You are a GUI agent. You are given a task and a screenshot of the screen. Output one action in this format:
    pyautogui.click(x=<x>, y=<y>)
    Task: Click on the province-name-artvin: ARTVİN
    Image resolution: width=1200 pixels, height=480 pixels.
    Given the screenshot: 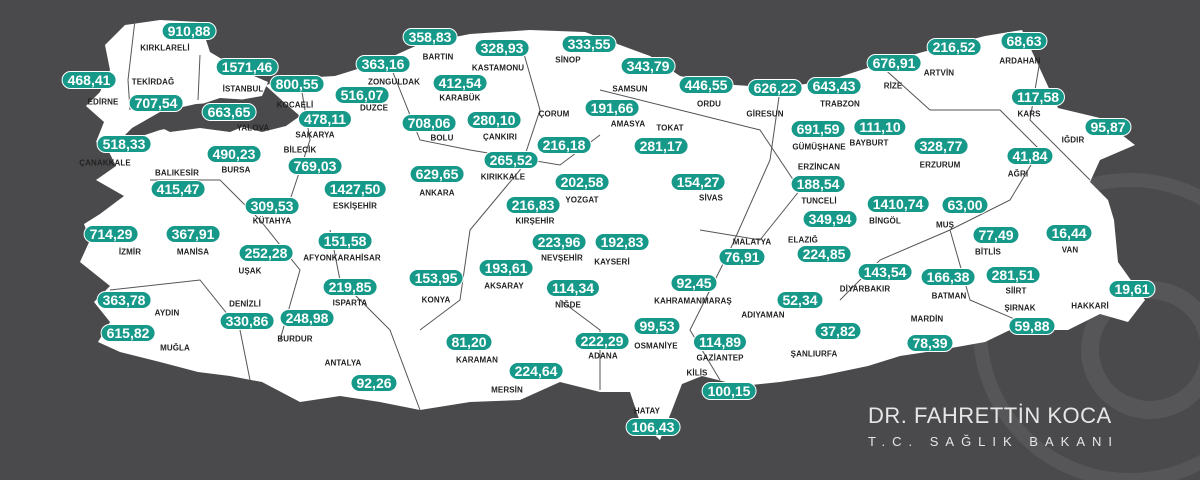 What is the action you would take?
    pyautogui.click(x=939, y=73)
    